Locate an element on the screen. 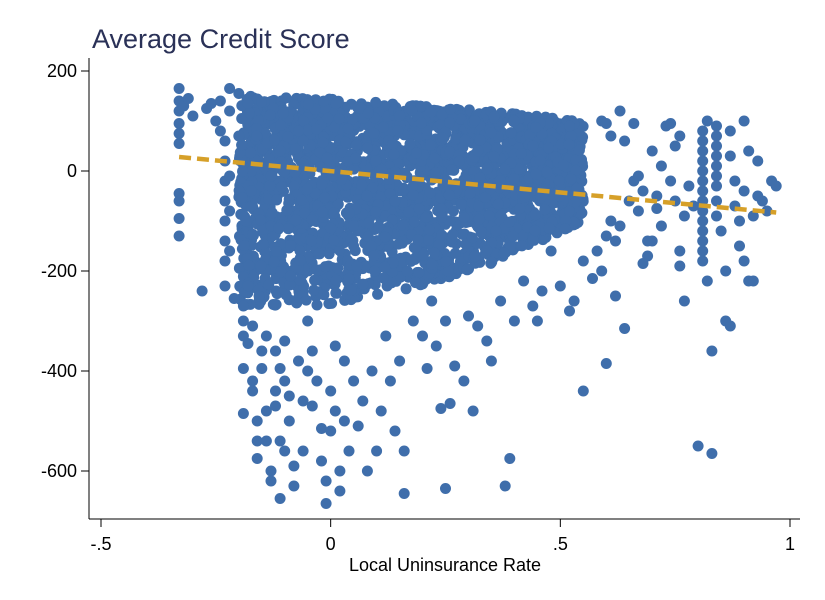 This screenshot has height=600, width=825. x-tick-label: .5 is located at coordinates (560, 544).